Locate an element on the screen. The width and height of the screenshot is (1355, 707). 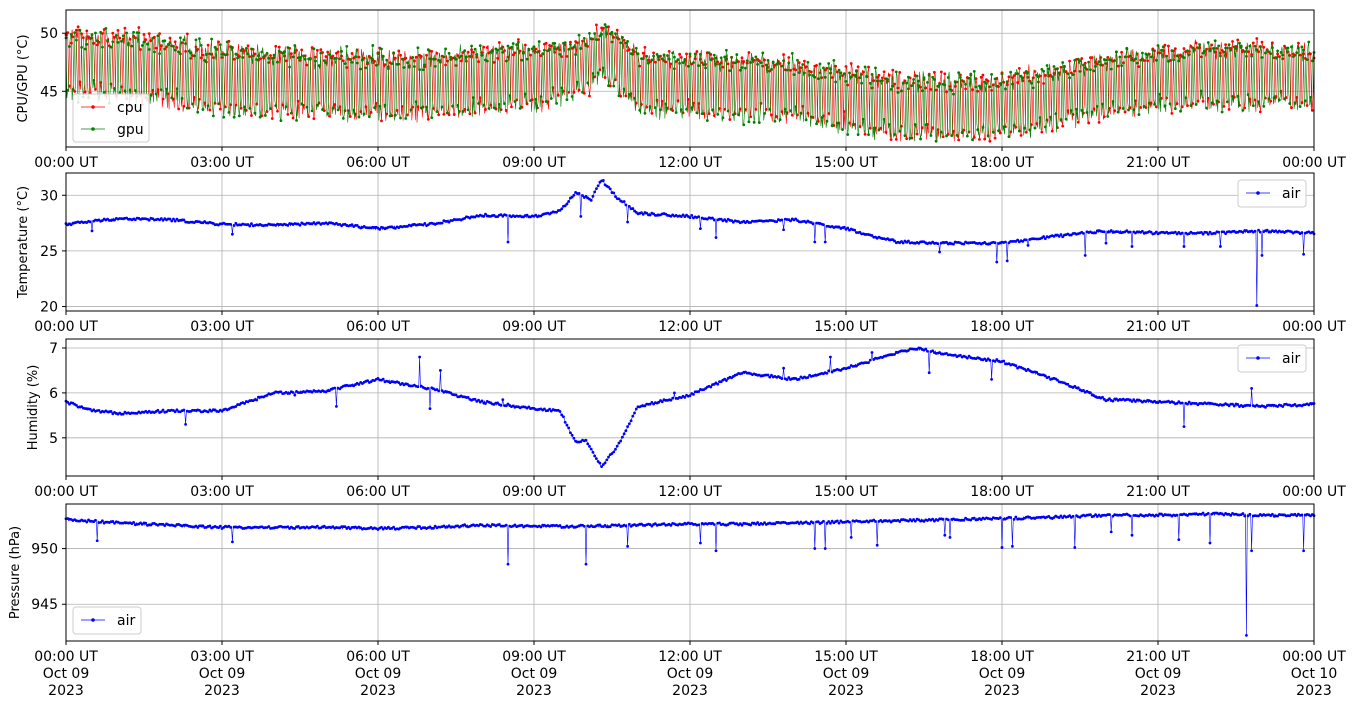
y-axis-label: Temperature (°C) is located at coordinates (23, 242).